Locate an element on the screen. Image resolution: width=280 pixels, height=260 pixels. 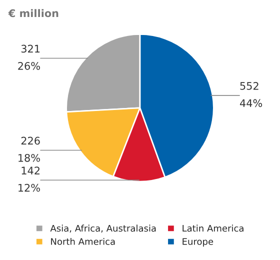
legend-label: Latin America is located at coordinates (213, 228).